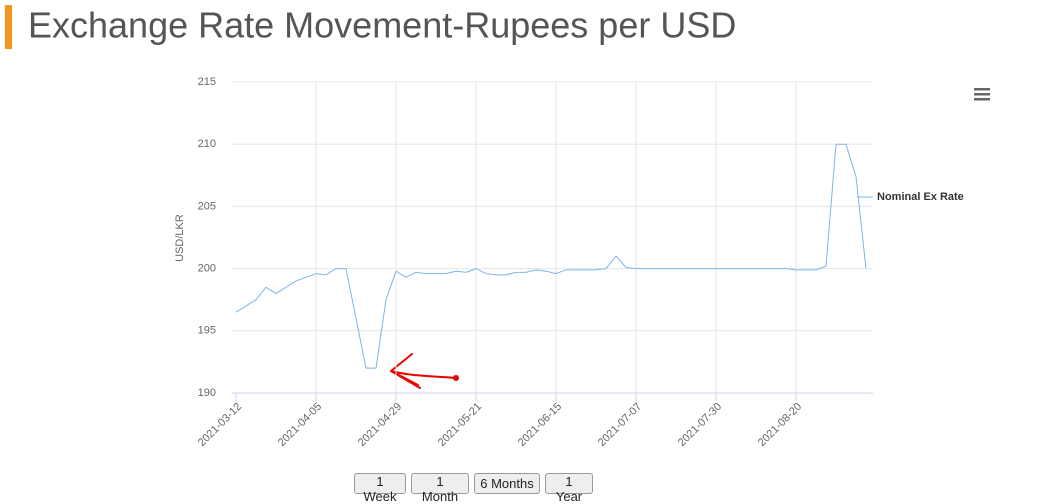  Describe the element at coordinates (207, 331) in the screenshot. I see `y-tick-label: 195` at that location.